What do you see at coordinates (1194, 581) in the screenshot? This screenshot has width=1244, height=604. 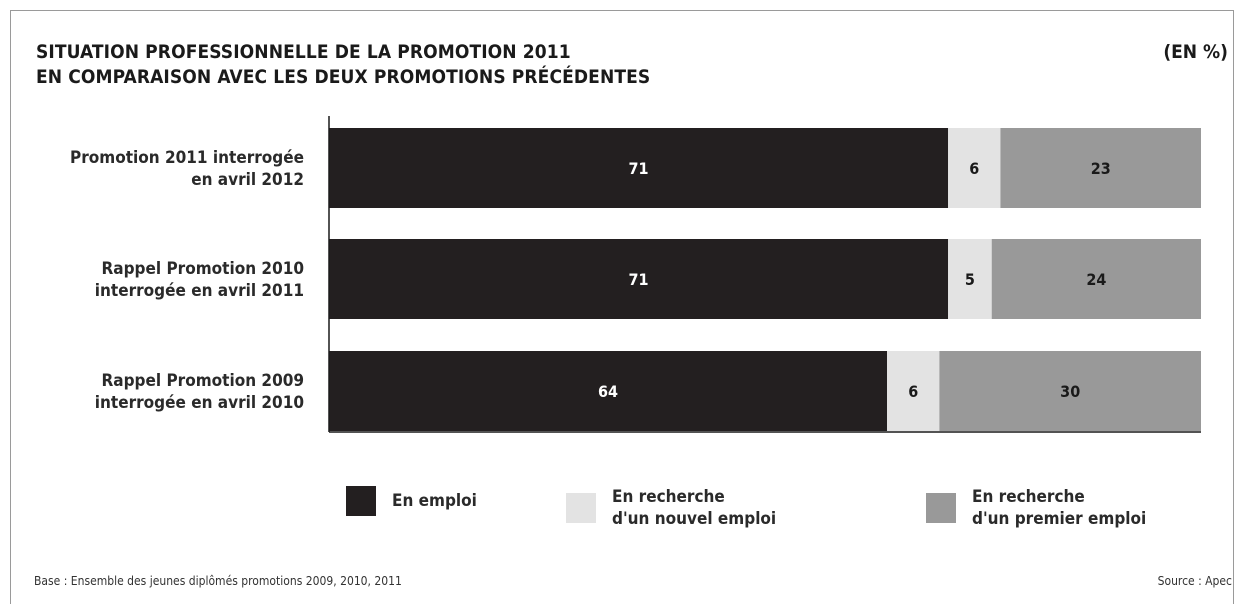 I see `footer-source: Source : Apec` at bounding box center [1194, 581].